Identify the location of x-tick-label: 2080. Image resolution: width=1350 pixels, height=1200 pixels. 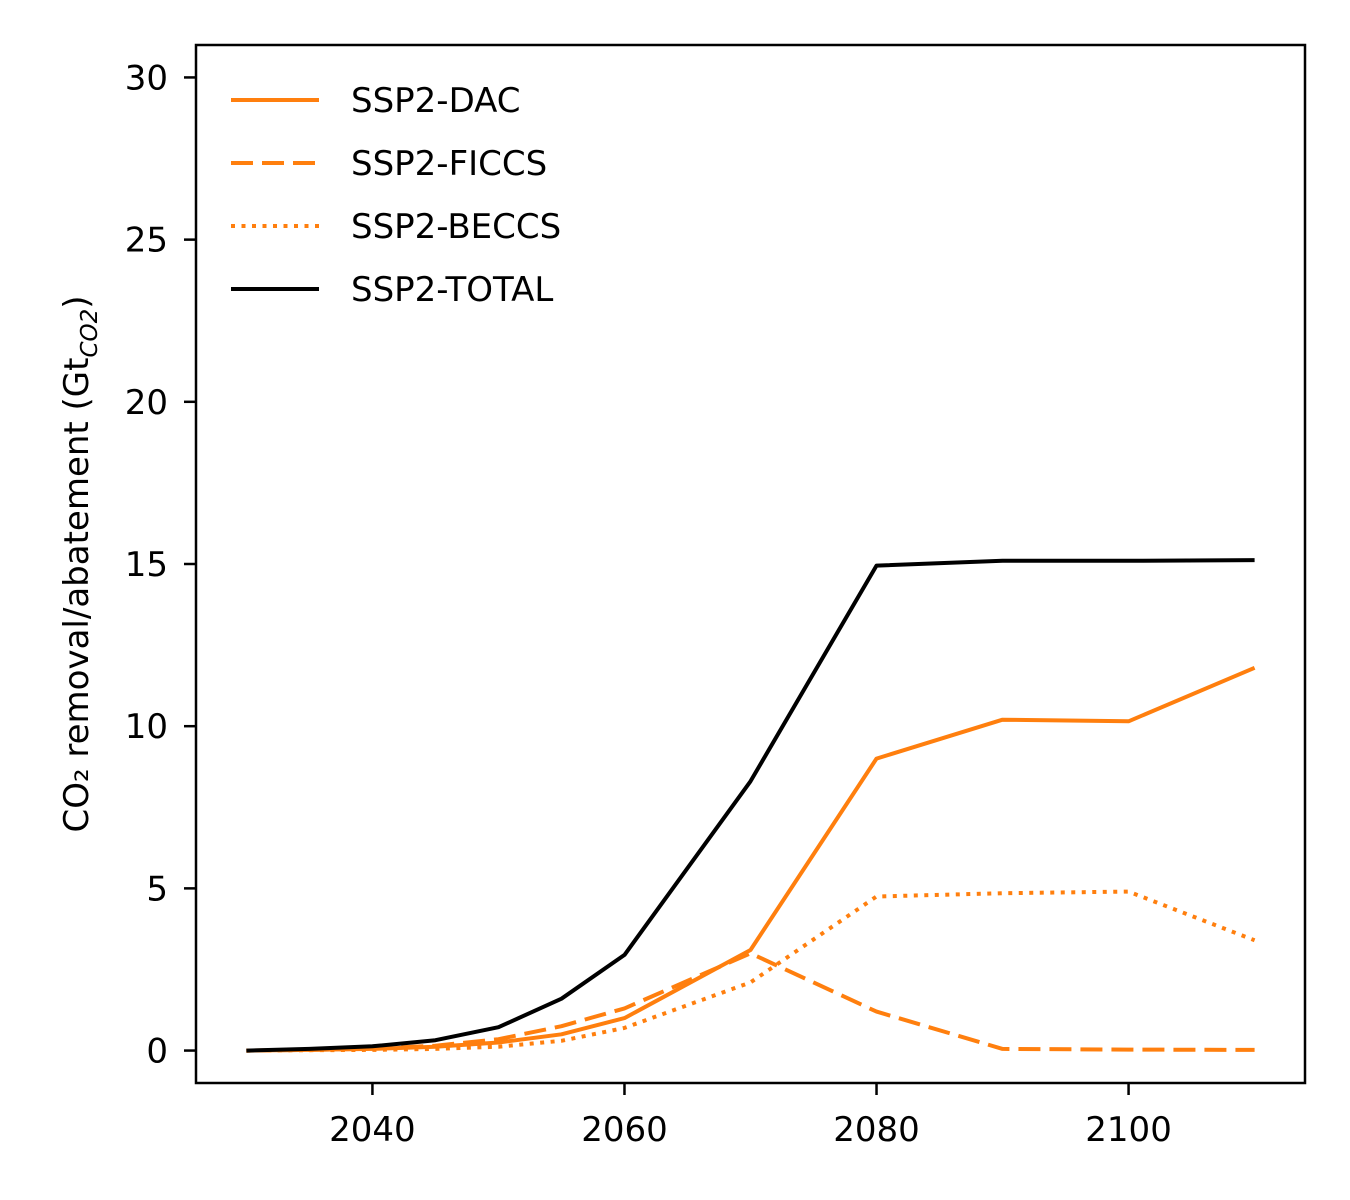
(876, 1130).